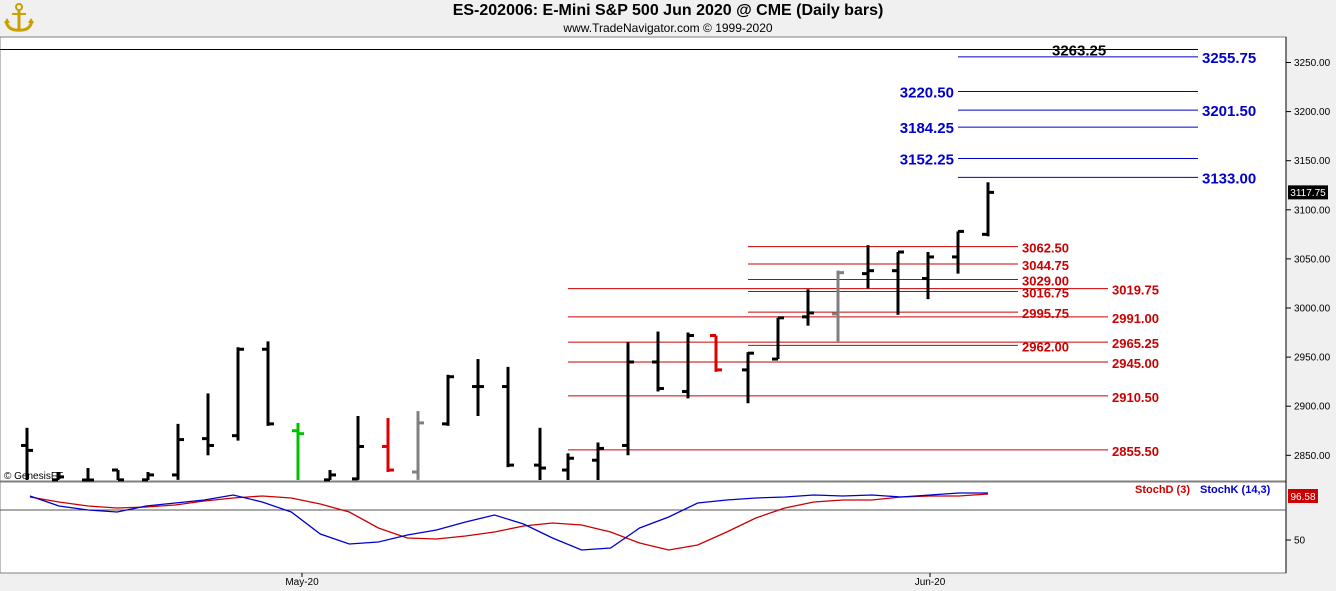  I want to click on price-tick-label: 3050.00, so click(1312, 259).